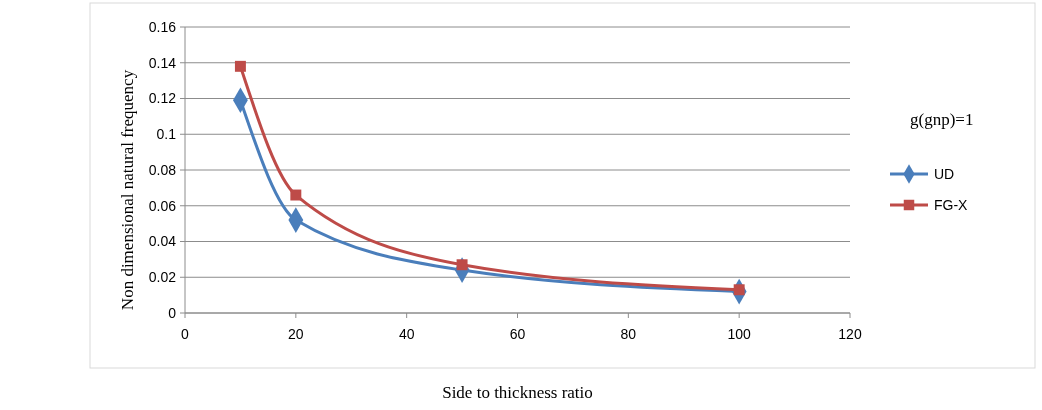 The height and width of the screenshot is (410, 1042). What do you see at coordinates (162, 241) in the screenshot?
I see `y-tick-label: 0.04` at bounding box center [162, 241].